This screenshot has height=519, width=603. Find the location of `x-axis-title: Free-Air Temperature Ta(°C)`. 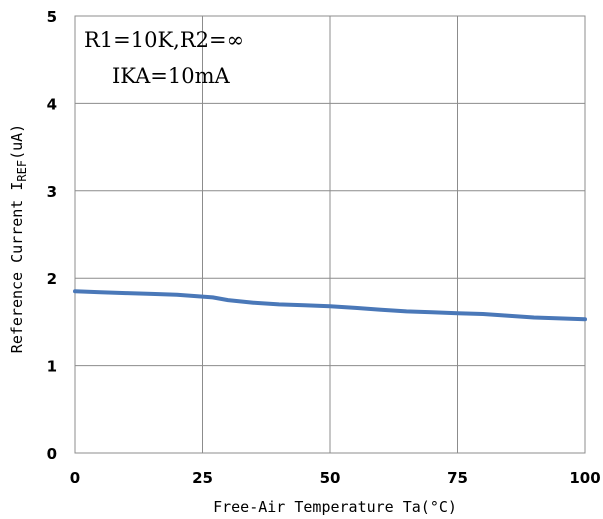

x-axis-title: Free-Air Temperature Ta(°C) is located at coordinates (335, 507).